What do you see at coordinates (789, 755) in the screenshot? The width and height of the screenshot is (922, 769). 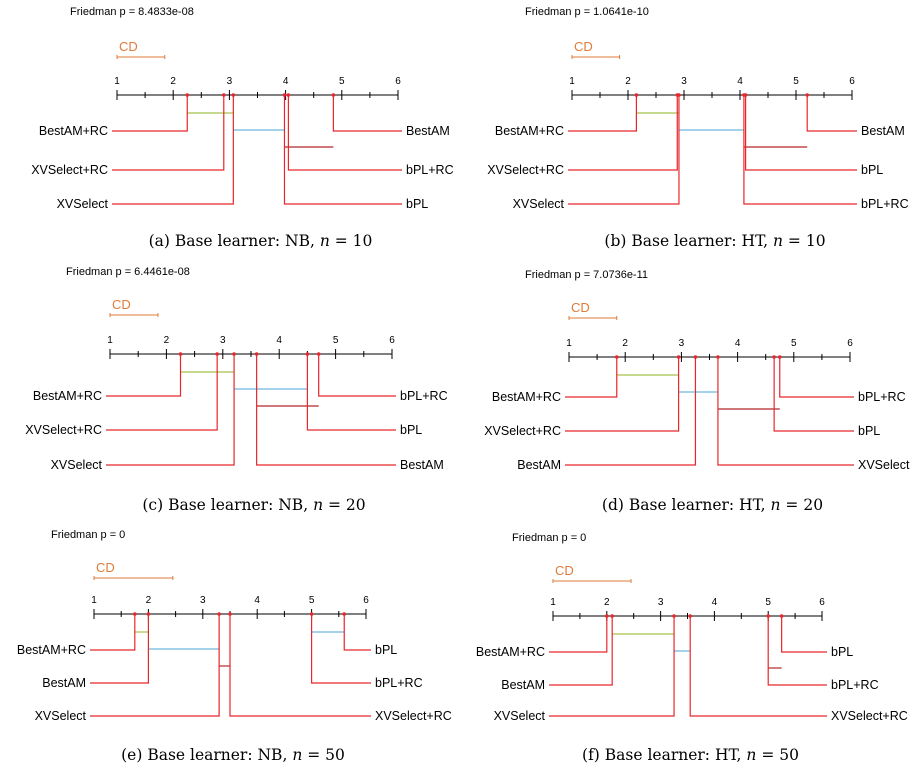 I see `caption-n-value: 50` at bounding box center [789, 755].